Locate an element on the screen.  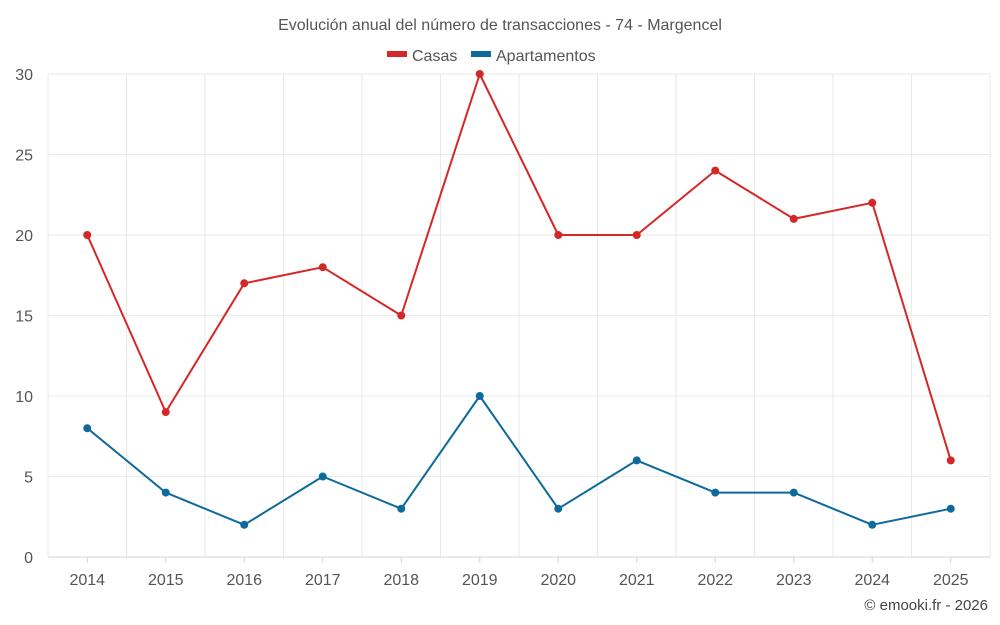
x-tick-label: 2017 is located at coordinates (323, 580).